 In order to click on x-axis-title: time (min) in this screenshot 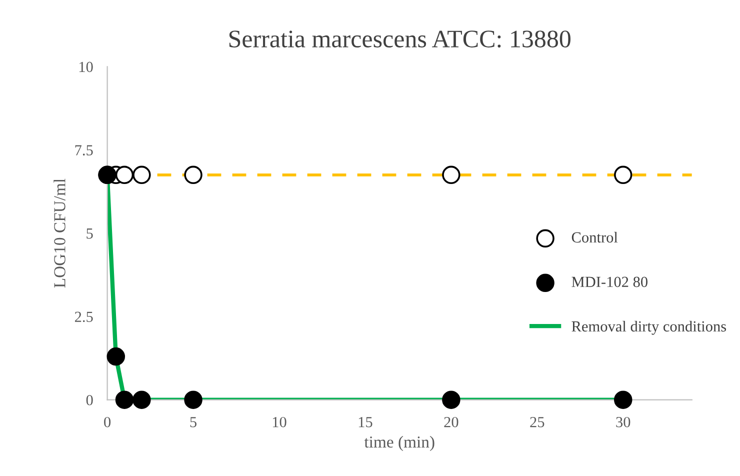, I will do `click(399, 444)`.